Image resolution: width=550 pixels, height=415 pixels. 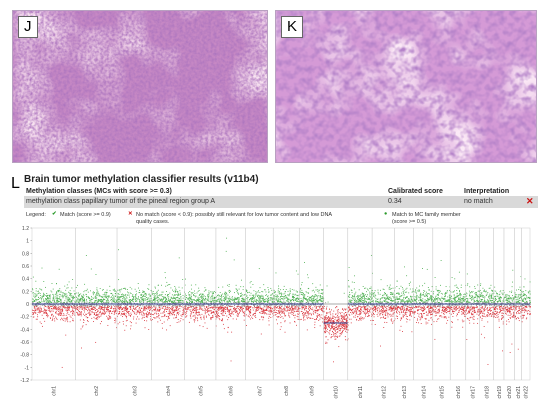 I want to click on panel-label-j: J, so click(x=28, y=27).